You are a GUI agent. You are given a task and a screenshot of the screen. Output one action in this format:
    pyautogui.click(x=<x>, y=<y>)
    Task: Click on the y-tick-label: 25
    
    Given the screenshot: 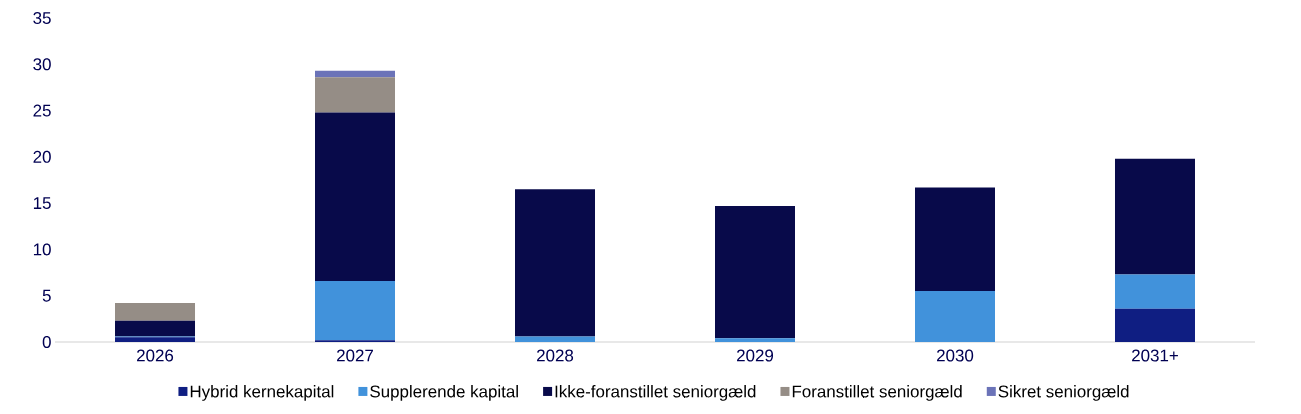 What is the action you would take?
    pyautogui.click(x=42, y=110)
    